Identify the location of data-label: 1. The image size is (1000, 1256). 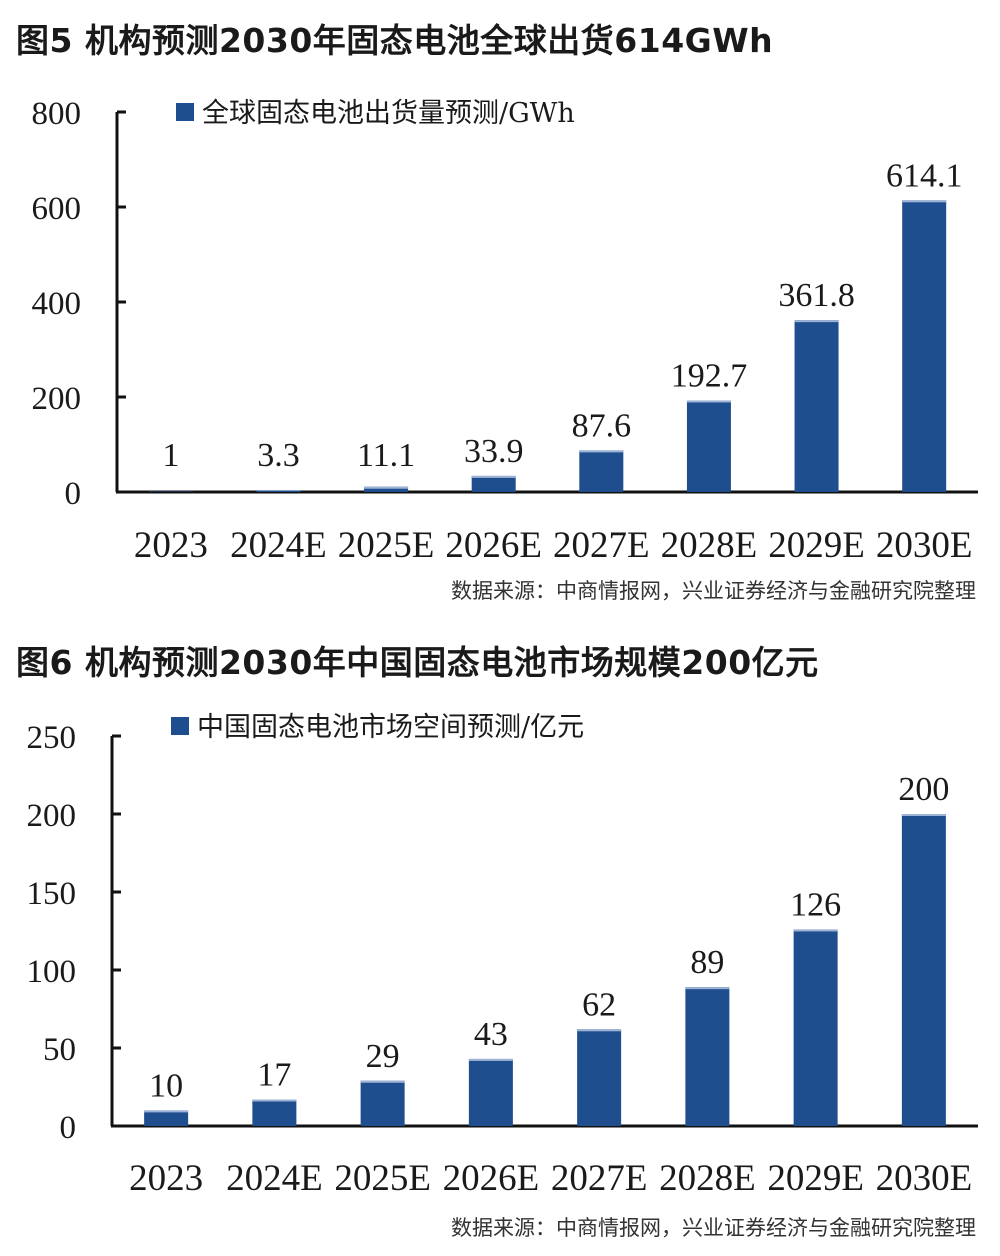
(170, 455).